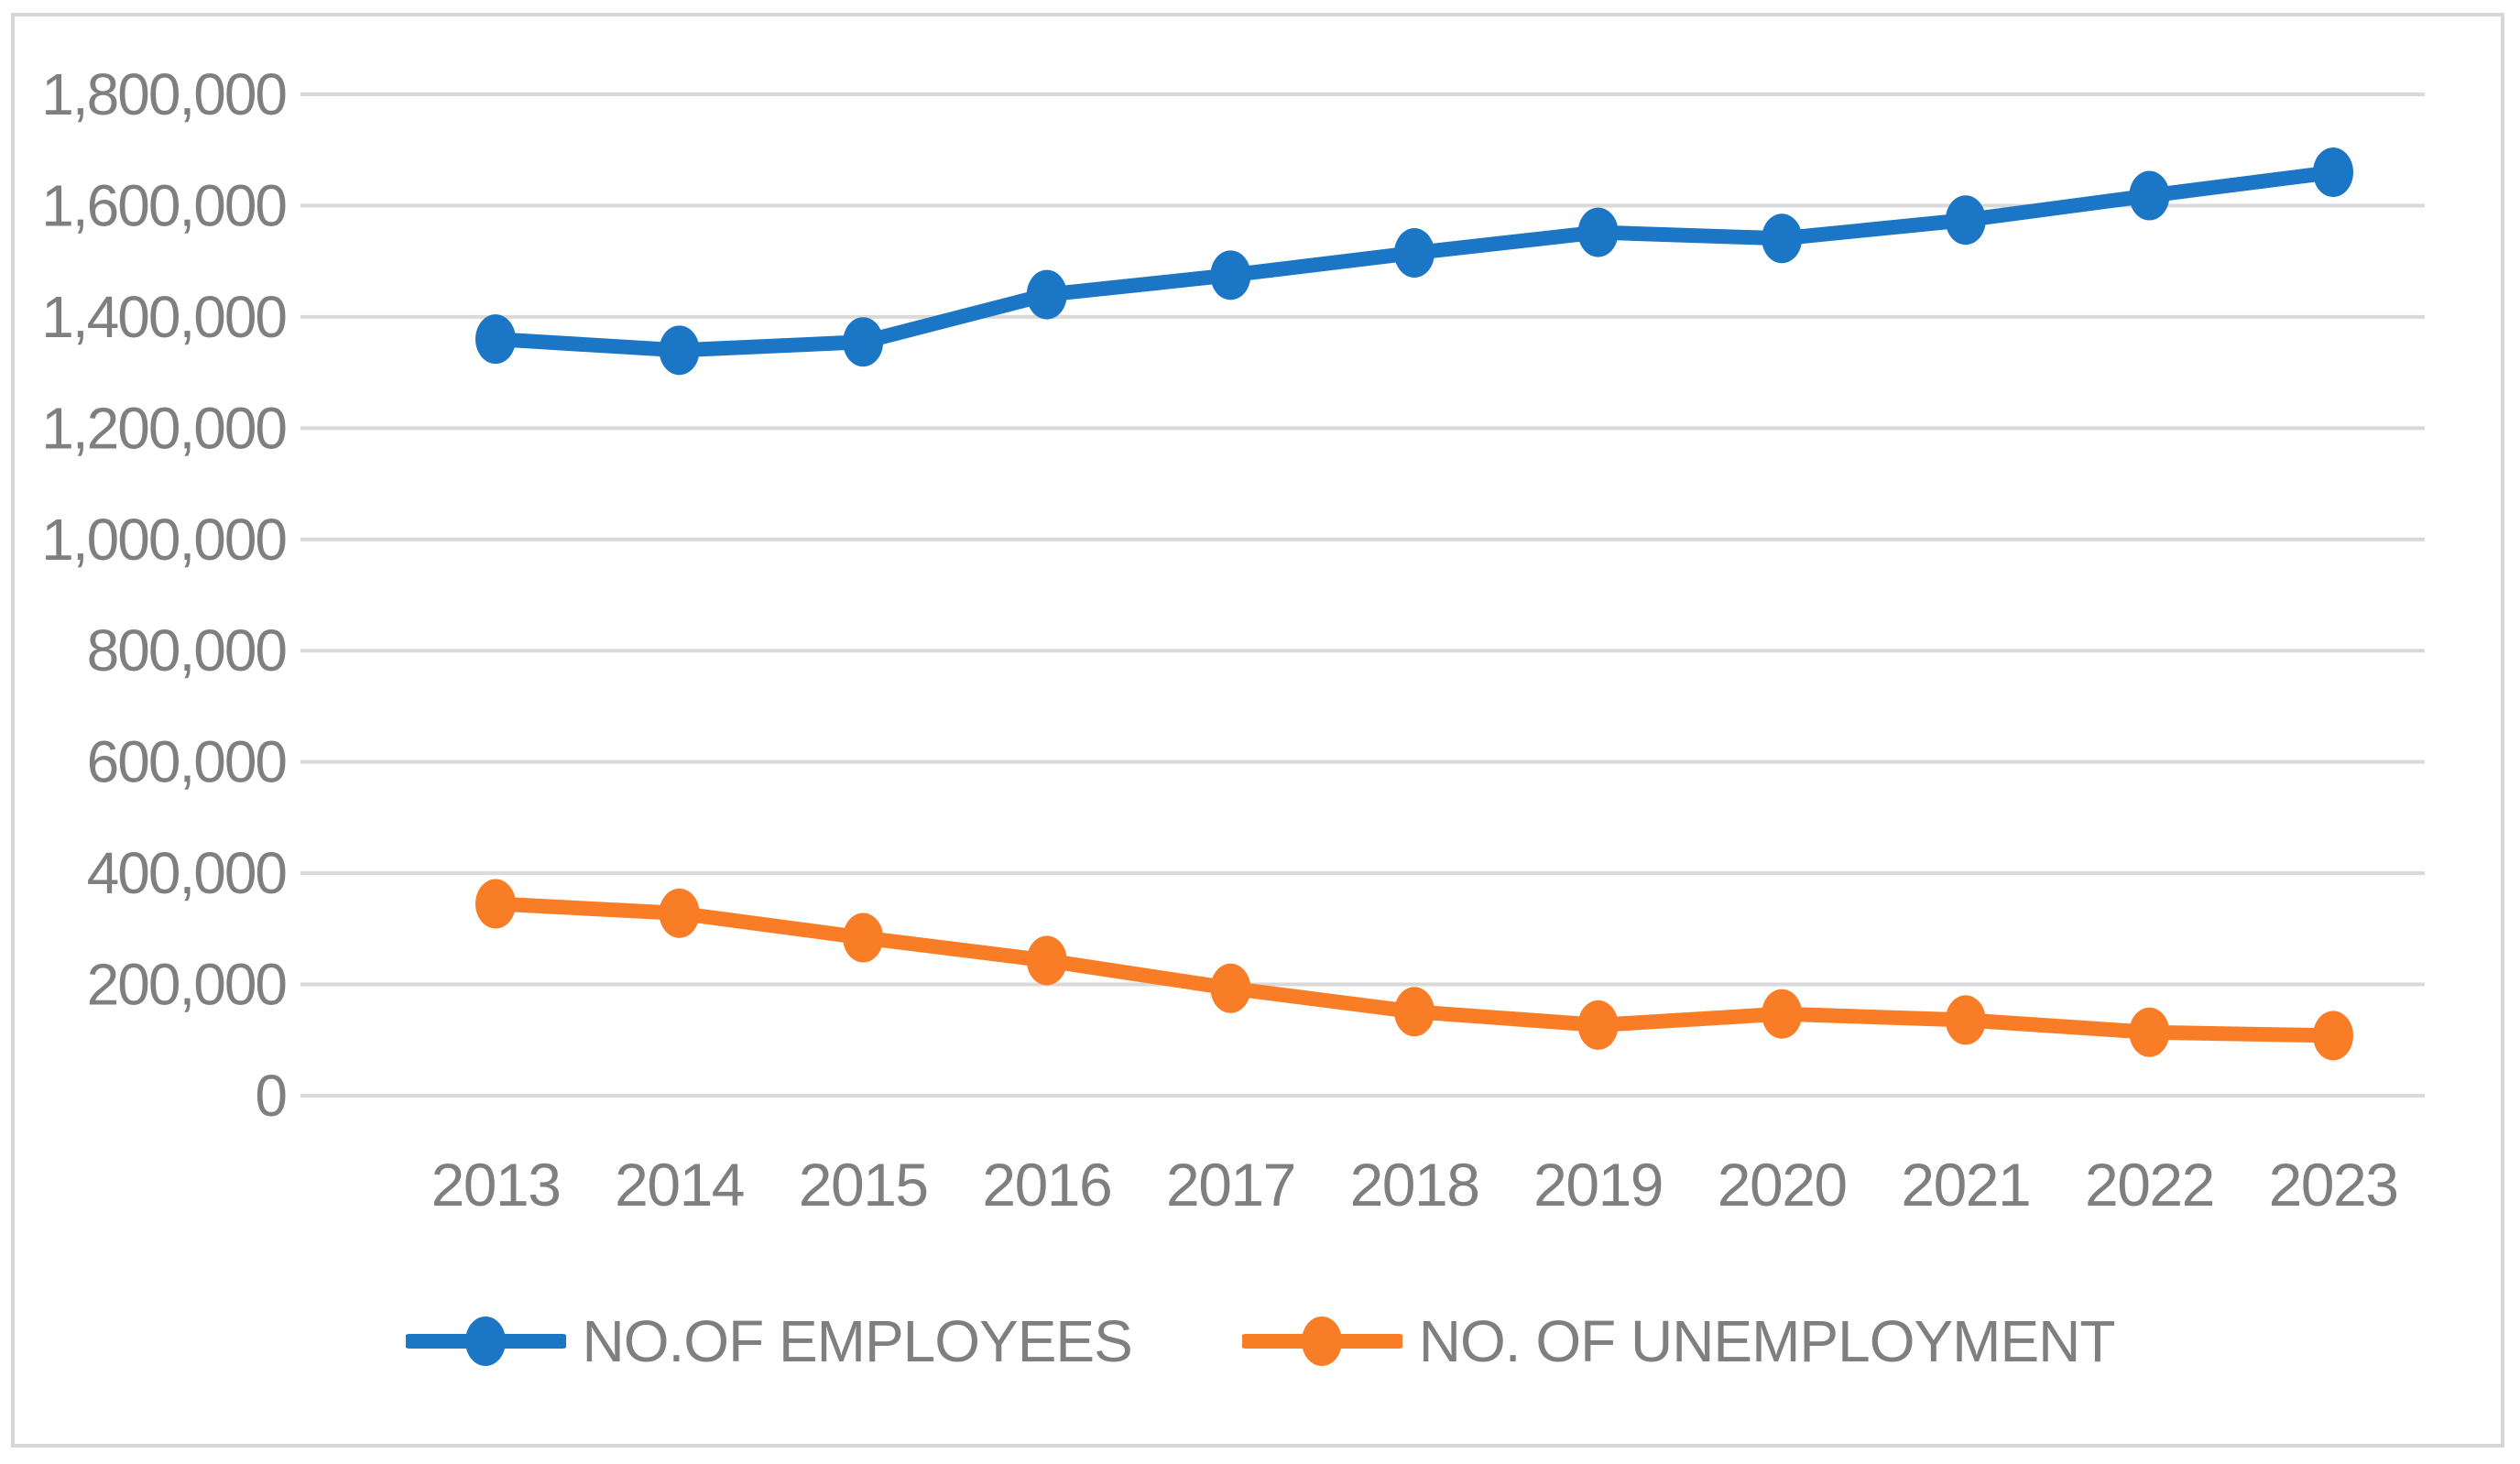  I want to click on x-axis-tick-label: 2020, so click(1782, 1184).